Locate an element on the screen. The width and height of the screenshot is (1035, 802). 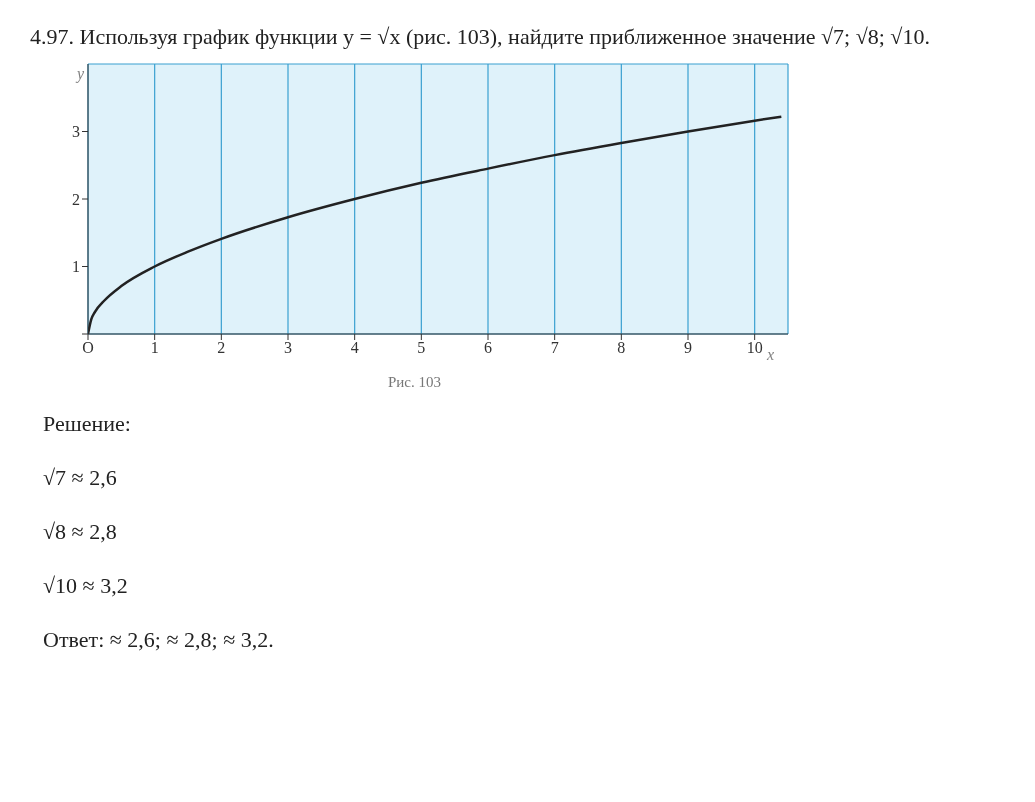
x-tick-label: 10 is located at coordinates (754, 348).